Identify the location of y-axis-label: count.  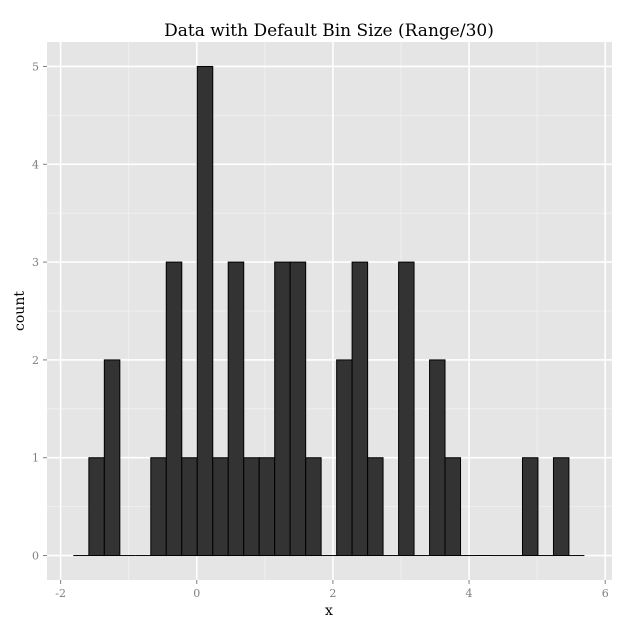
(20, 311).